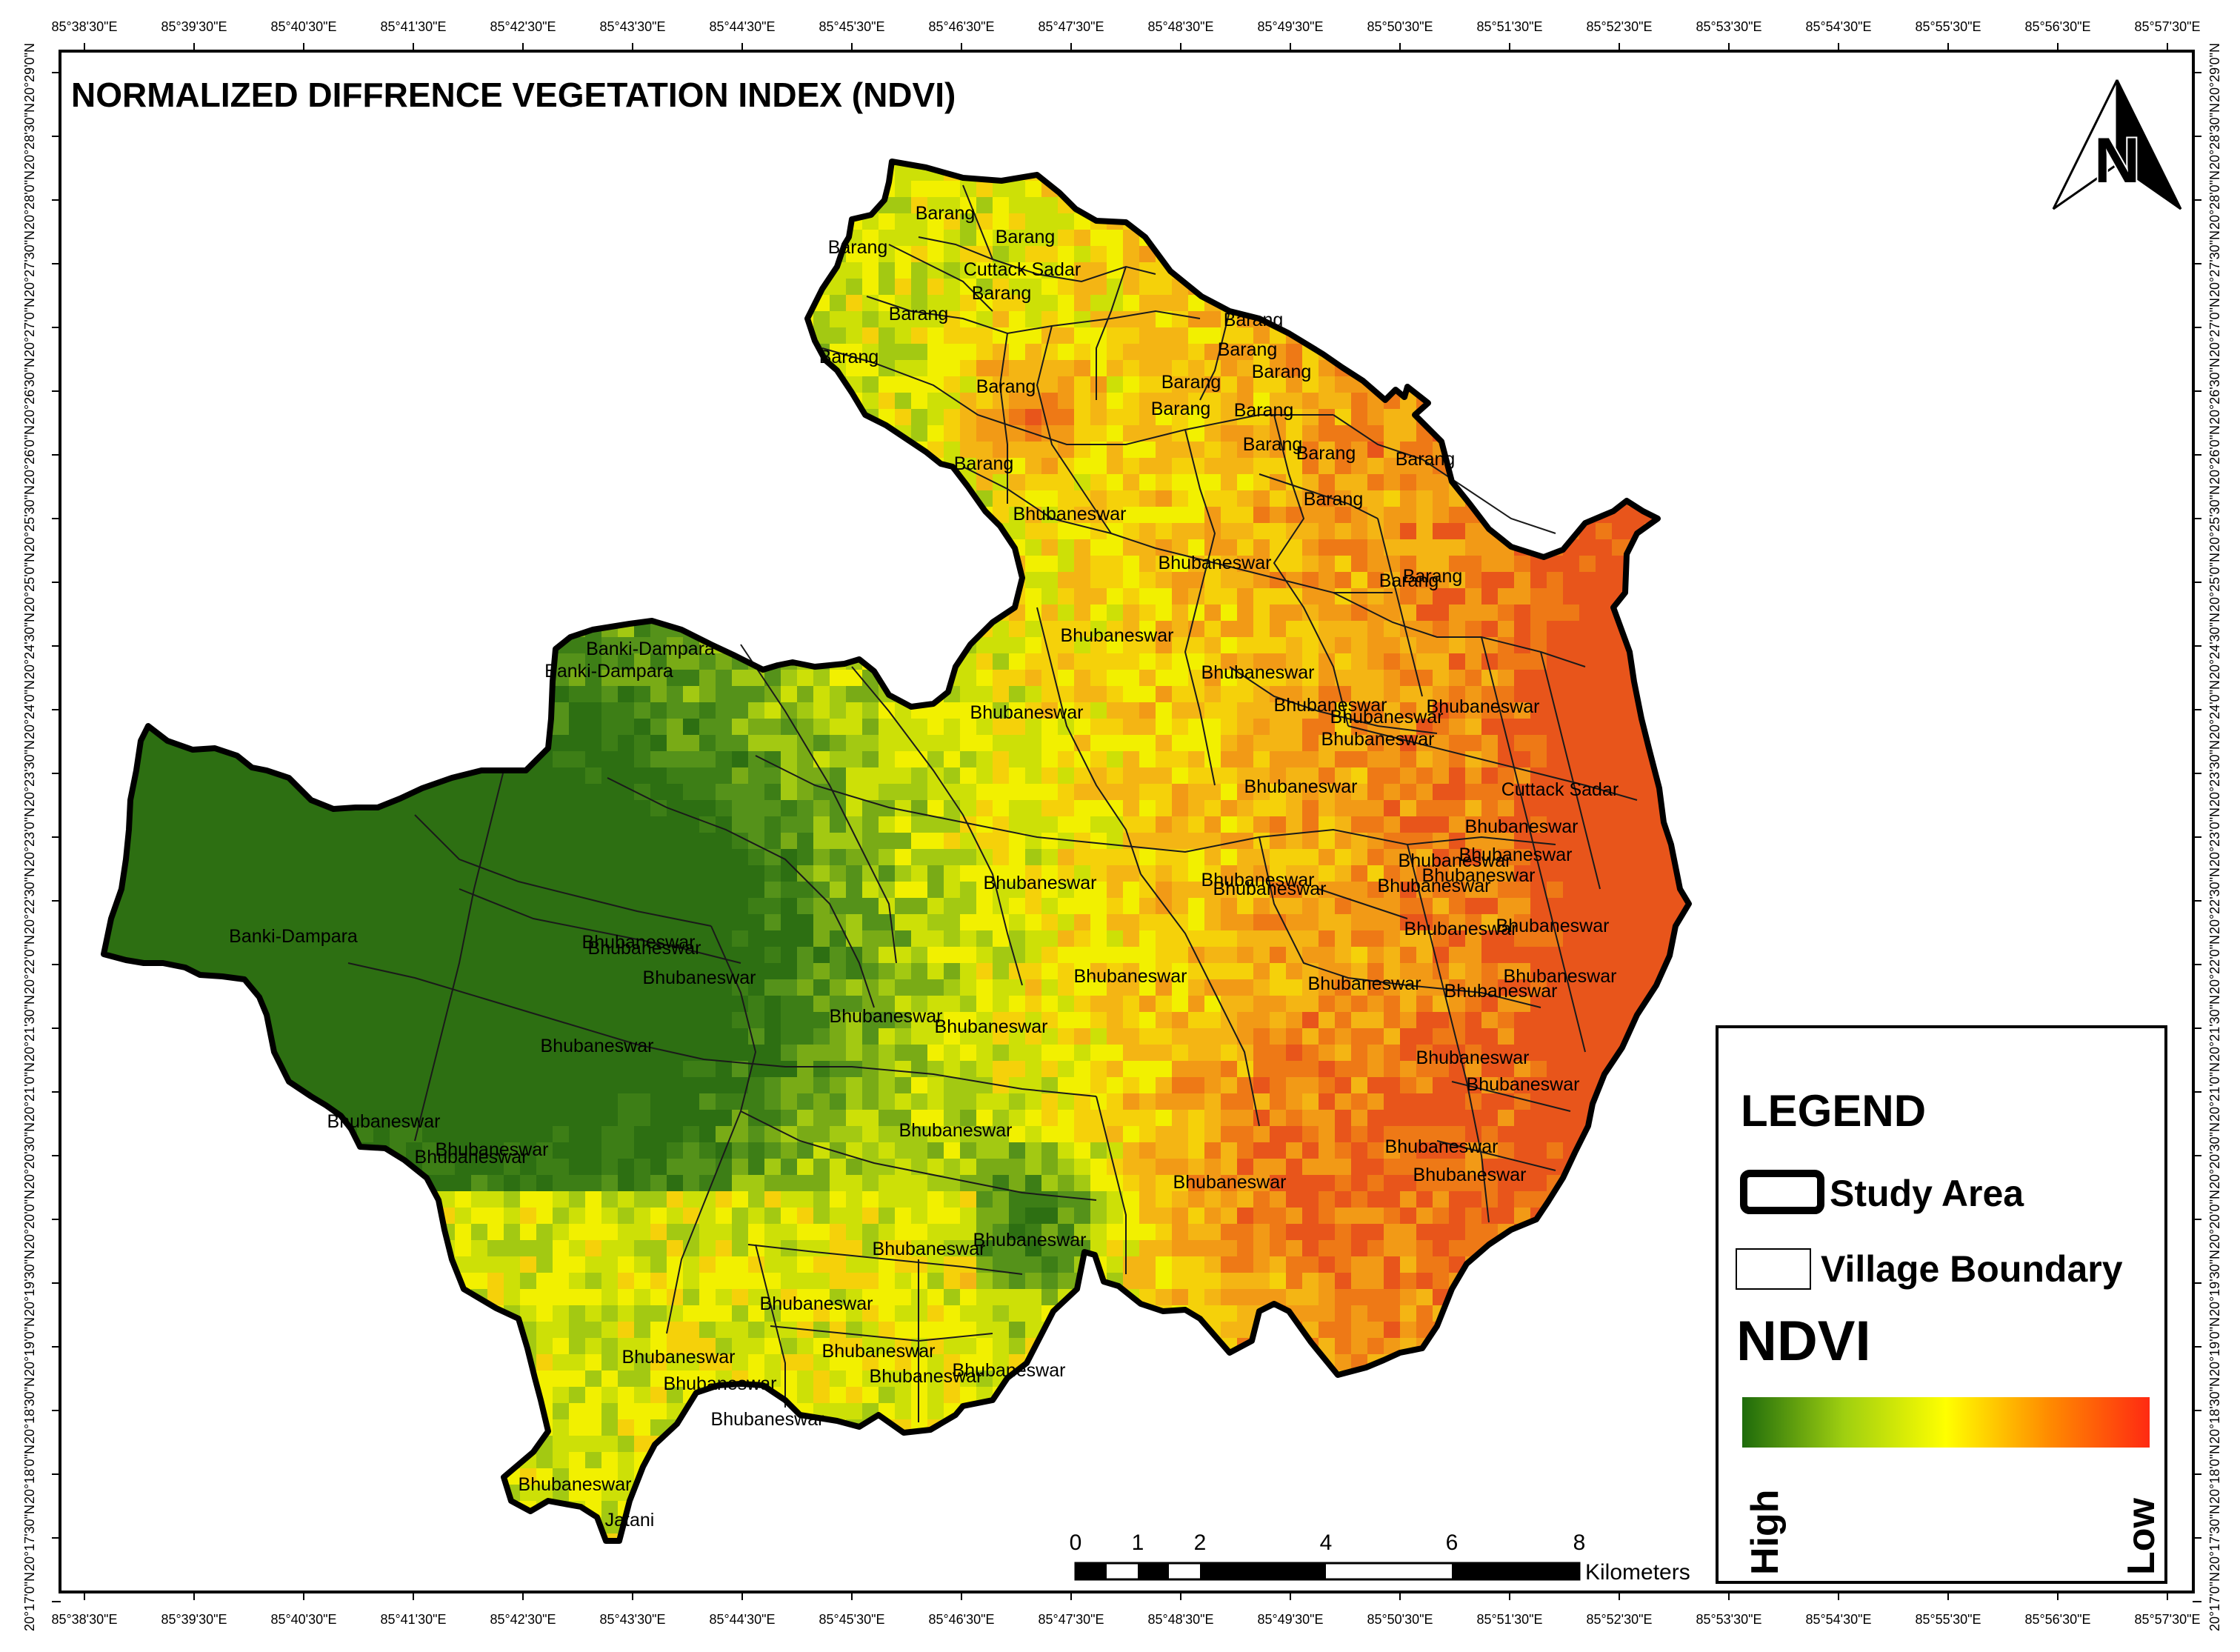 This screenshot has width=2240, height=1652. Describe the element at coordinates (742, 27) in the screenshot. I see `lon-tick-label-top: 85°44'30"E` at that location.